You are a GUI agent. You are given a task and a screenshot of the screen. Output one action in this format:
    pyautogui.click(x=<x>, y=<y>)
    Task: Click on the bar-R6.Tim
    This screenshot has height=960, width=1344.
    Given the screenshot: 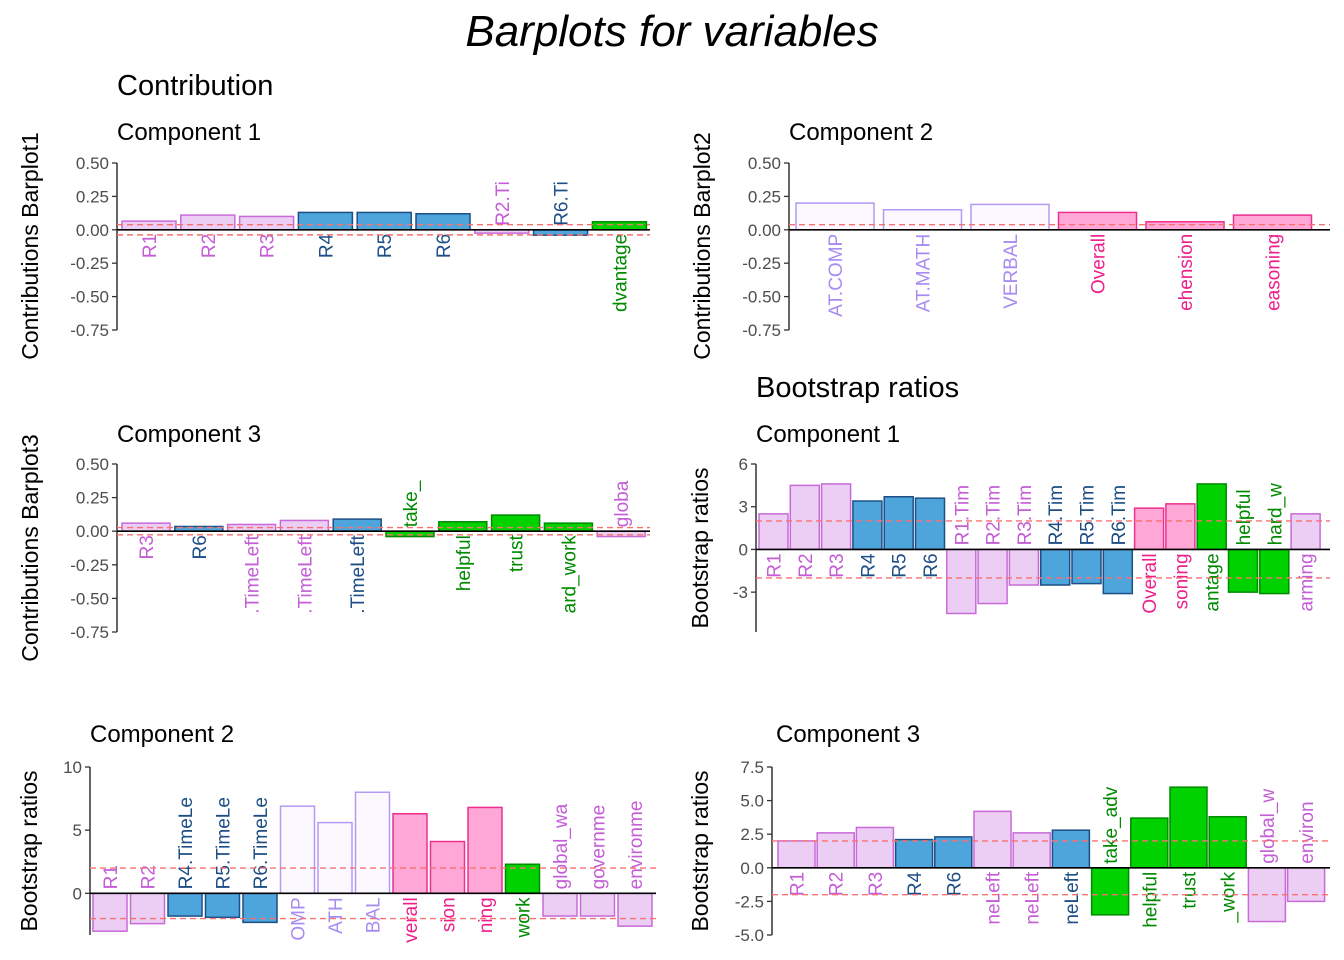 What is the action you would take?
    pyautogui.click(x=1118, y=571)
    